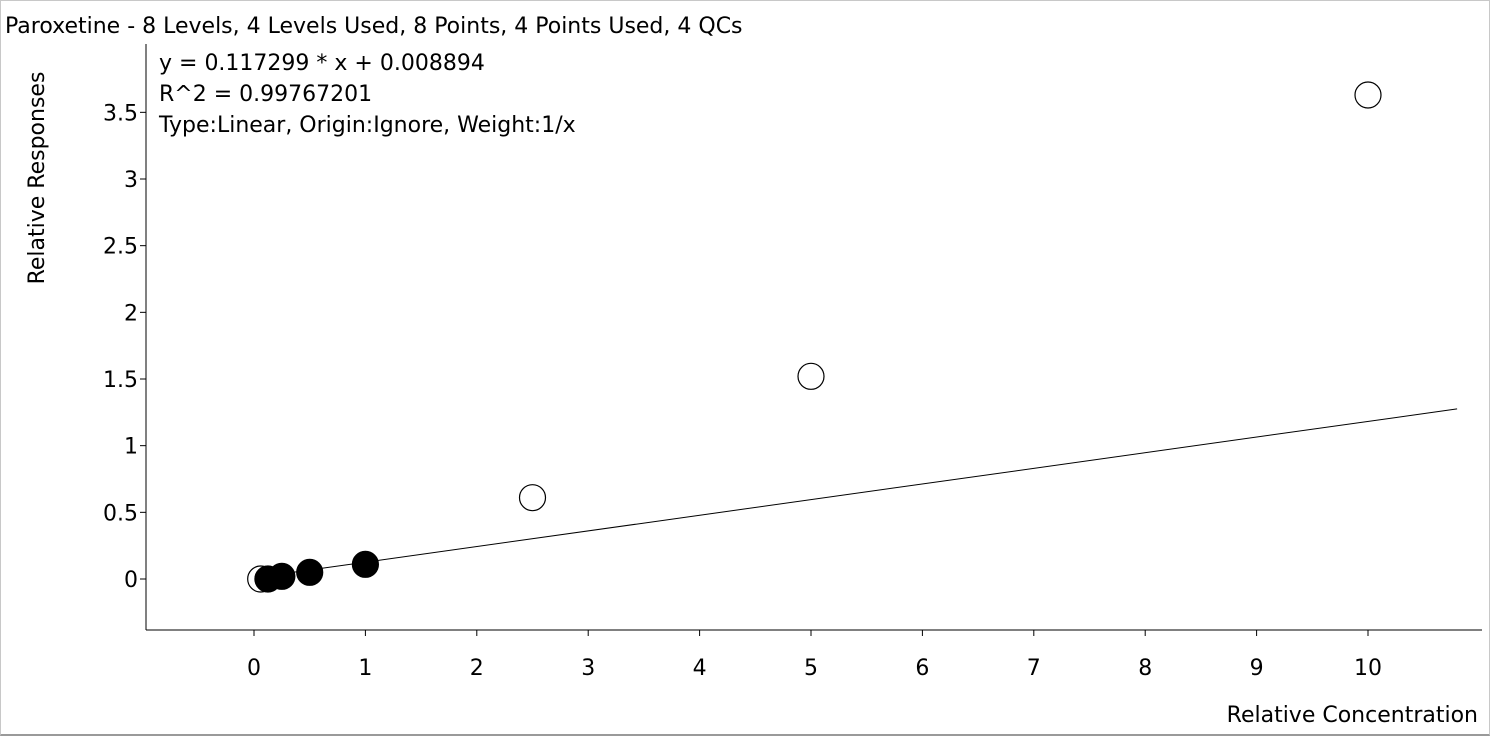 This screenshot has width=1492, height=740. Describe the element at coordinates (811, 668) in the screenshot. I see `x-tick-label: 5` at that location.